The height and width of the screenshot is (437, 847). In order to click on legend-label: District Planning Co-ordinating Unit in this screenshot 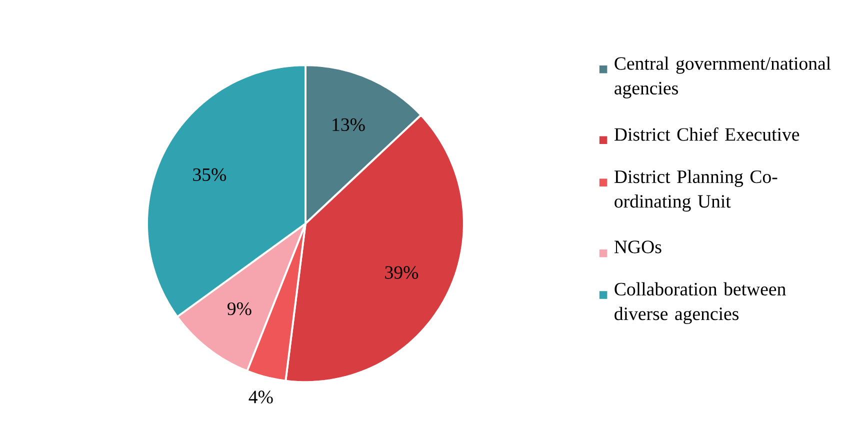, I will do `click(696, 191)`.